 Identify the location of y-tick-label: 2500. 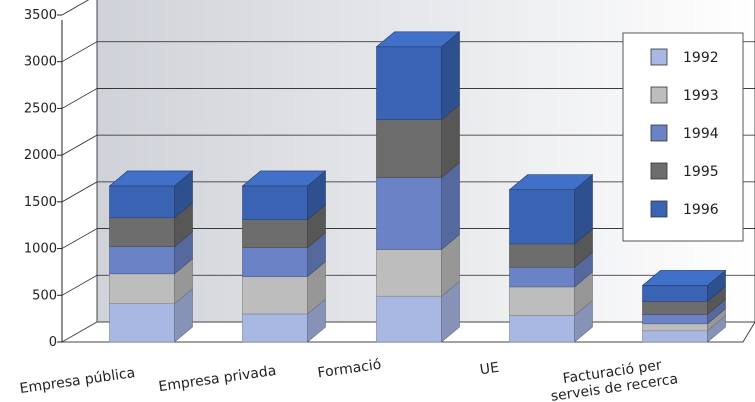
(40, 108).